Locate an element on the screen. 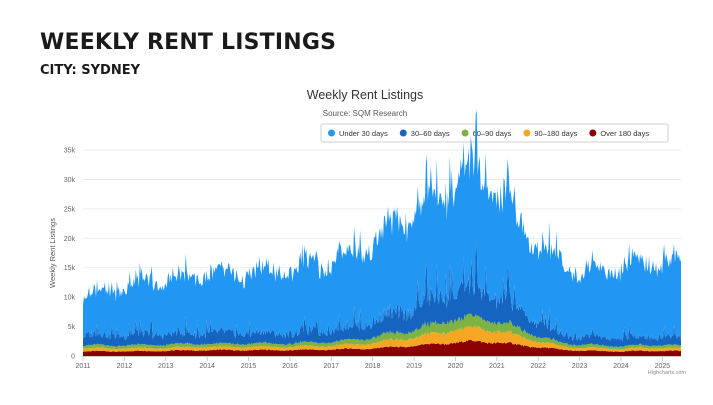 This screenshot has width=713, height=405. x-tick-label: 2025 is located at coordinates (663, 366).